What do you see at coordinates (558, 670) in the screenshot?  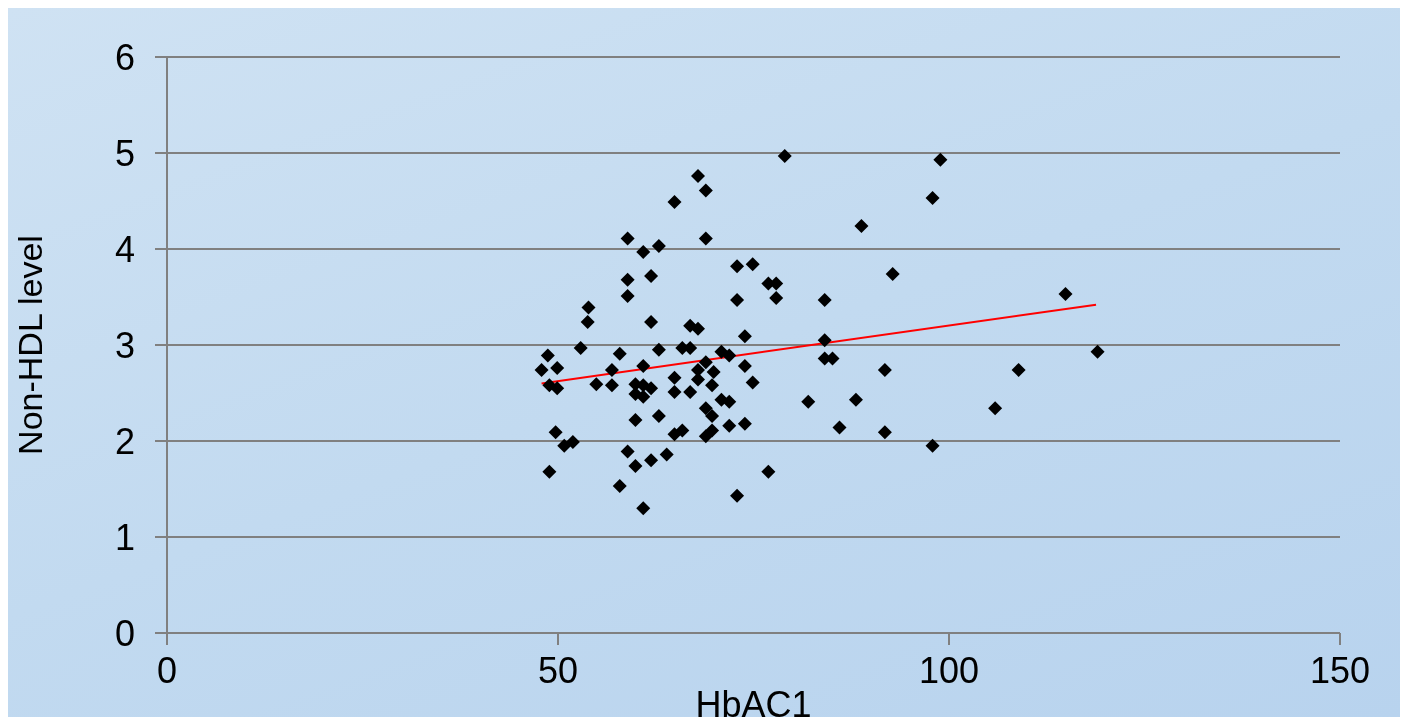 I see `x-tick-label: 50` at bounding box center [558, 670].